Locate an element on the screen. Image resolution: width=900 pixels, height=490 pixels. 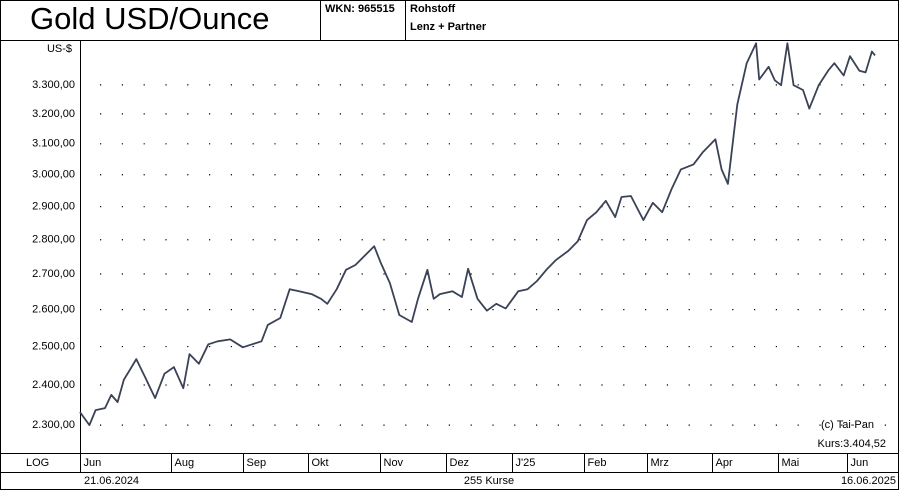
y-tick-label: 2.400,00 is located at coordinates (53, 385).